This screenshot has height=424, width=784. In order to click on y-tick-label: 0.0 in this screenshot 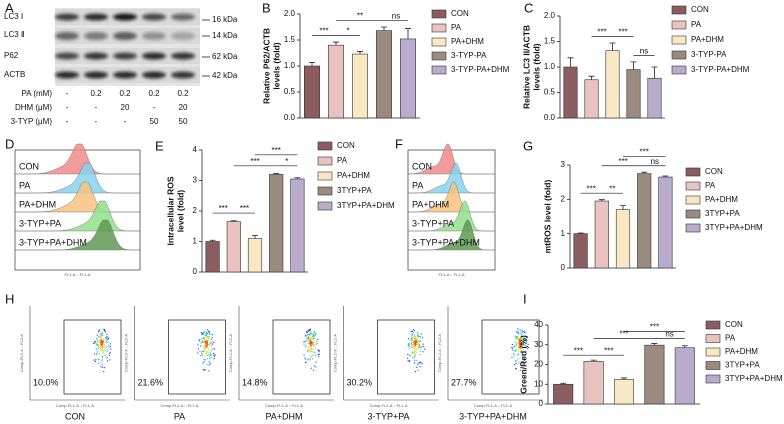, I will do `click(550, 117)`.